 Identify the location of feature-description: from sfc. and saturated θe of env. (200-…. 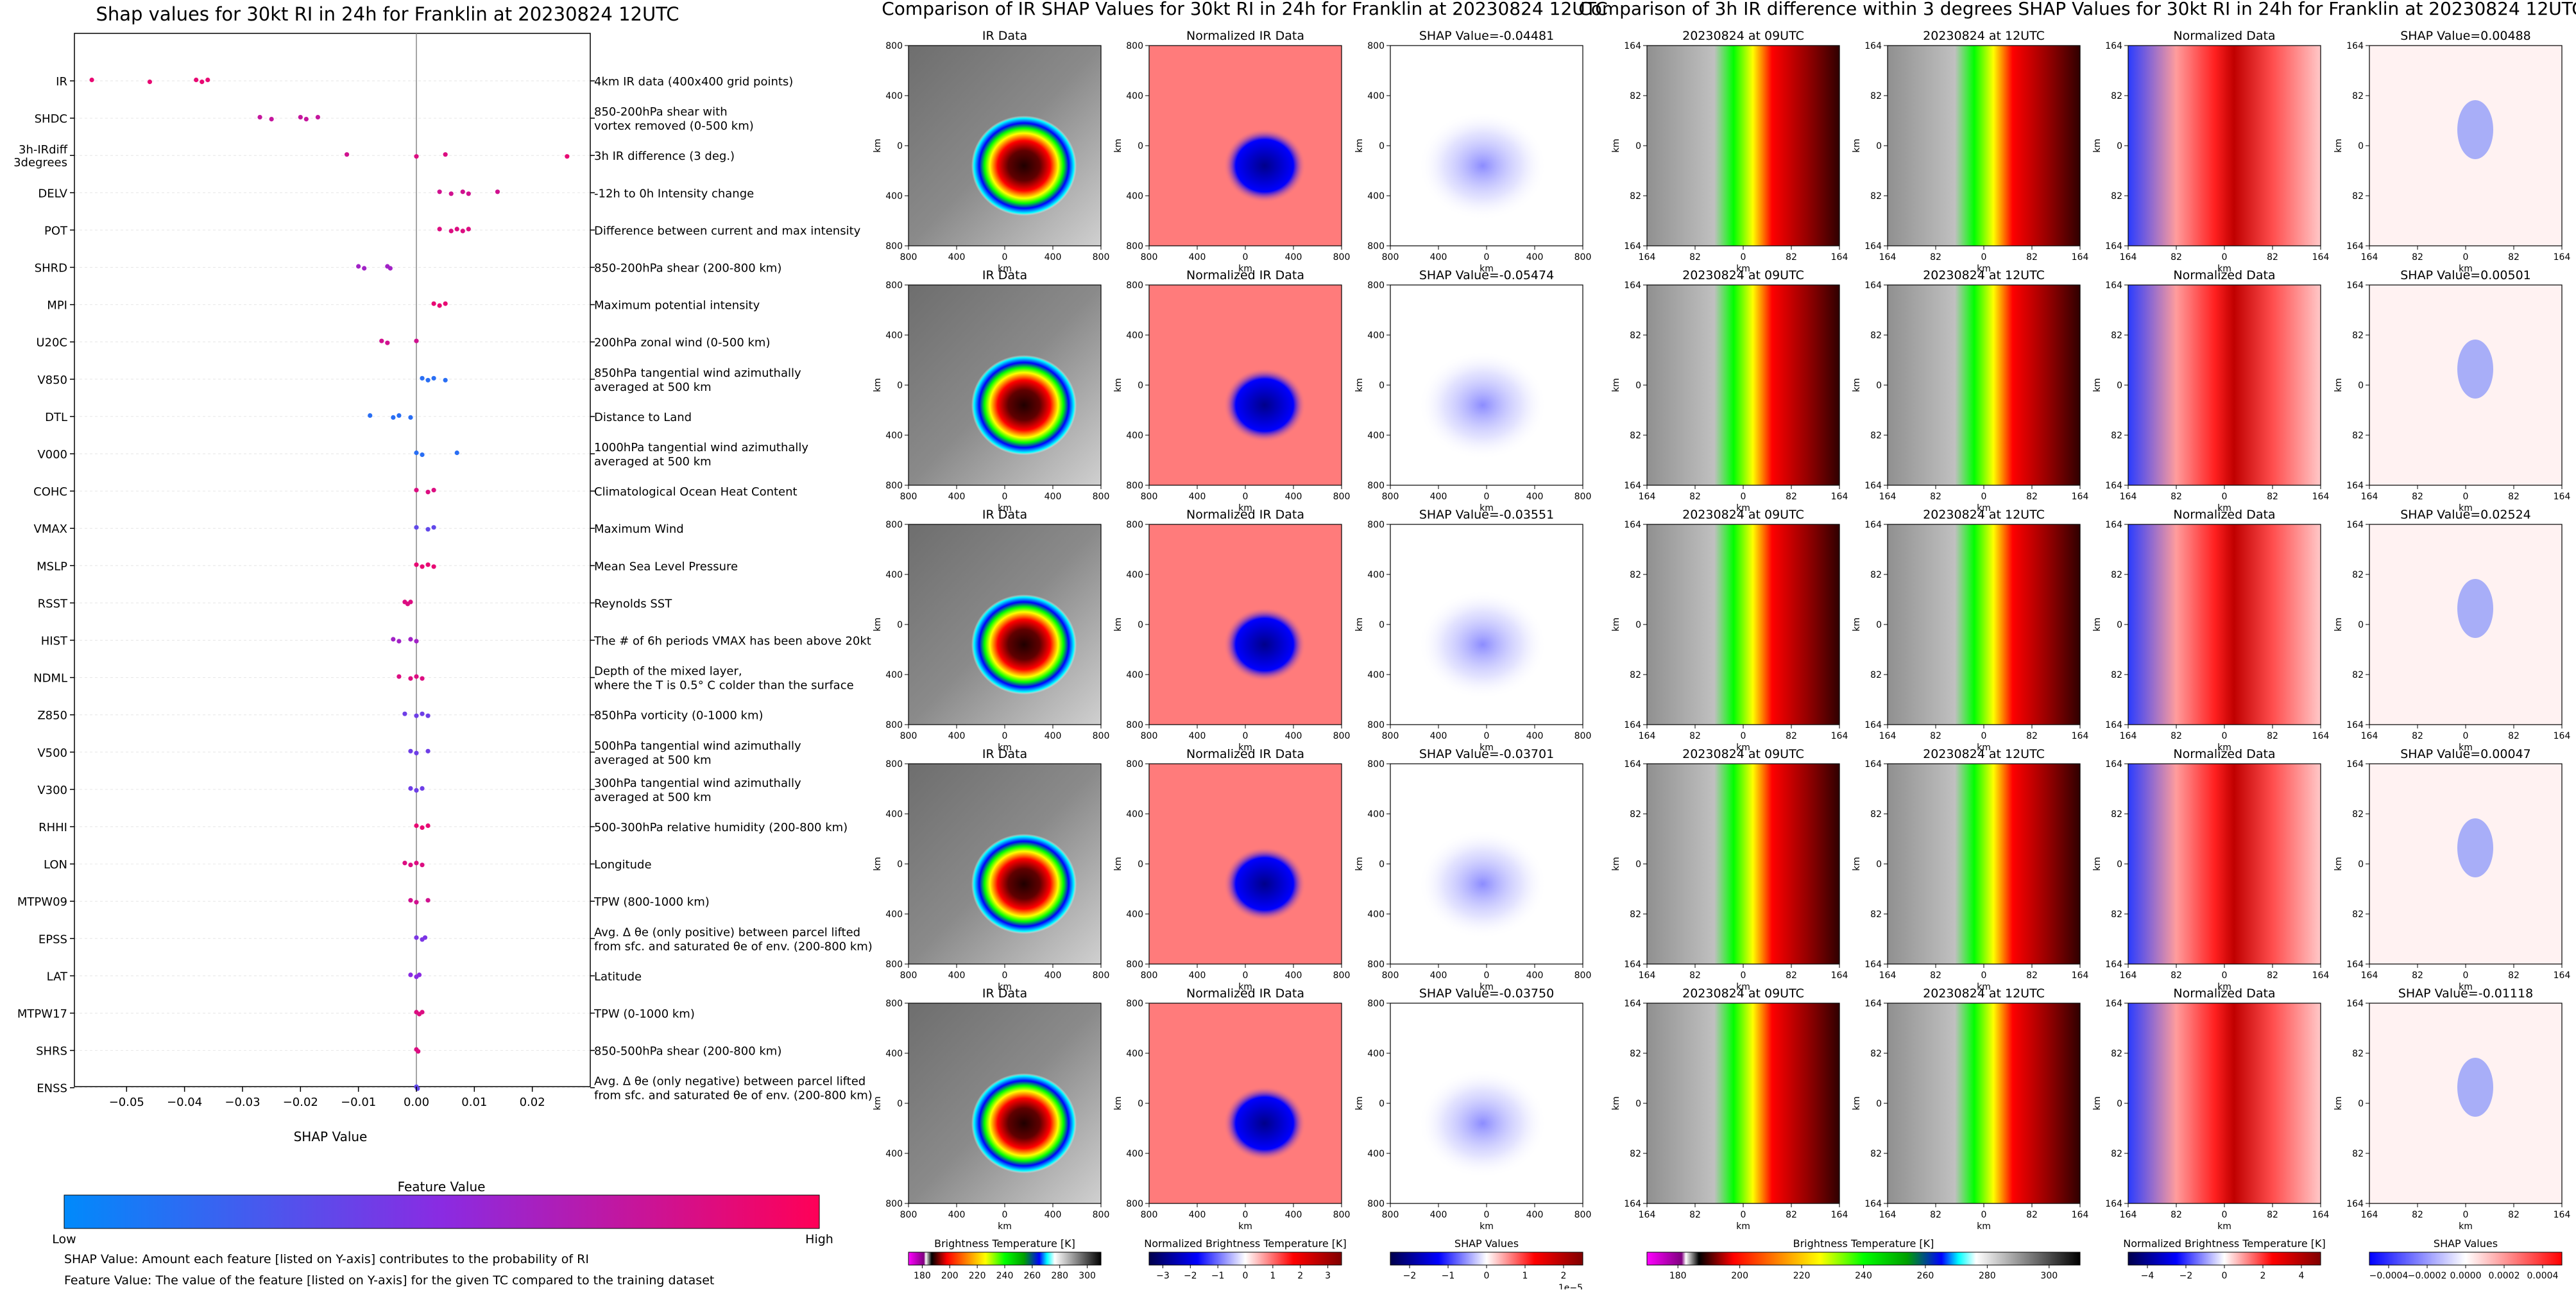
(733, 946).